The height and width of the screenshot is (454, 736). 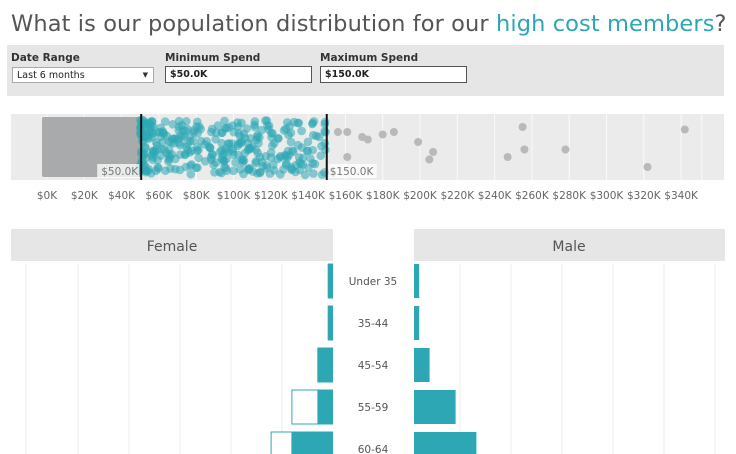 What do you see at coordinates (308, 196) in the screenshot?
I see `x-tick-label: $140K` at bounding box center [308, 196].